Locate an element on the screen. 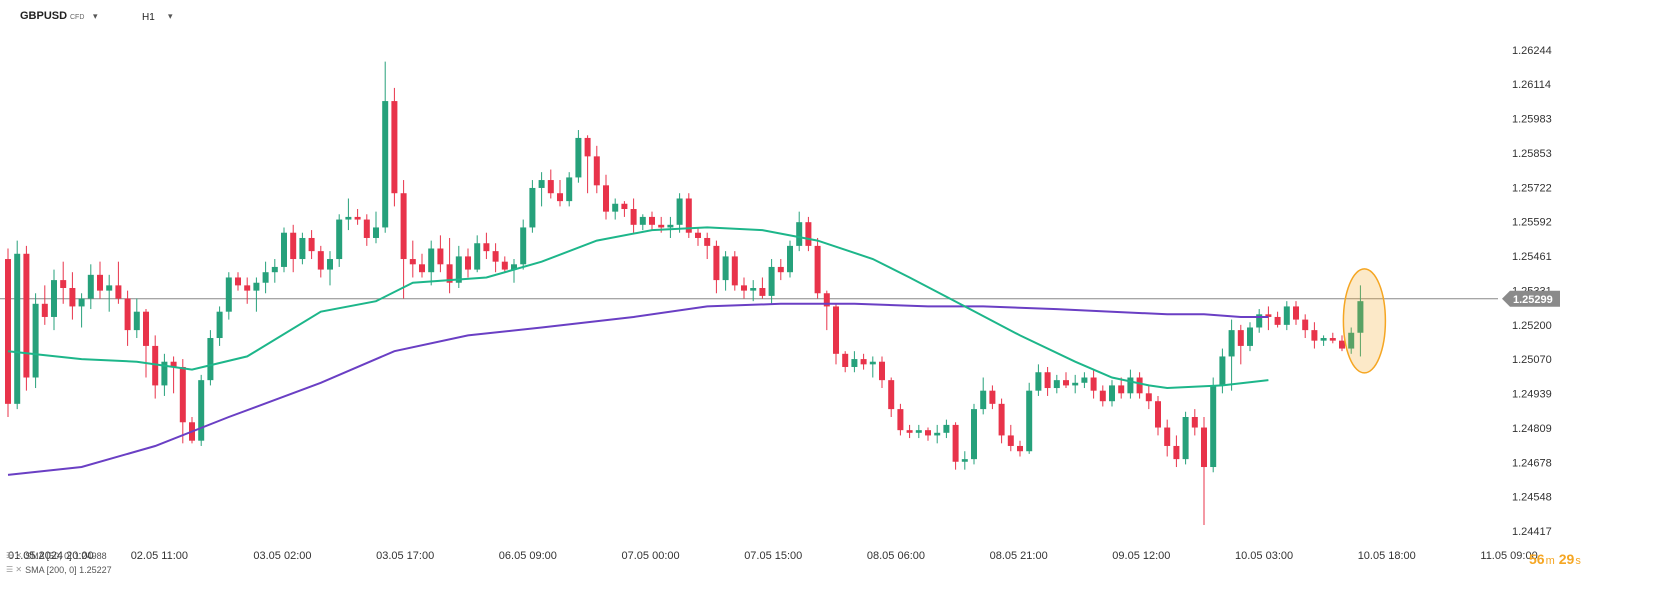 Image resolution: width=1653 pixels, height=603 pixels. legend-sma200-label: SMA [200, 0] 1.25227 is located at coordinates (68, 570).